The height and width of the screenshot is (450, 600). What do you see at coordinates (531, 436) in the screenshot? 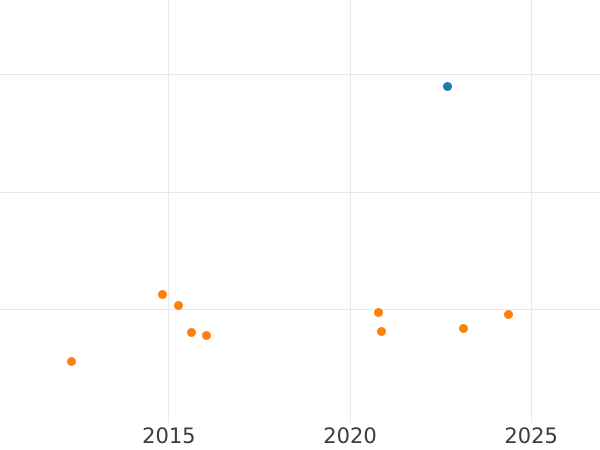
I see `x-tick-label-2025: 2025` at bounding box center [531, 436].